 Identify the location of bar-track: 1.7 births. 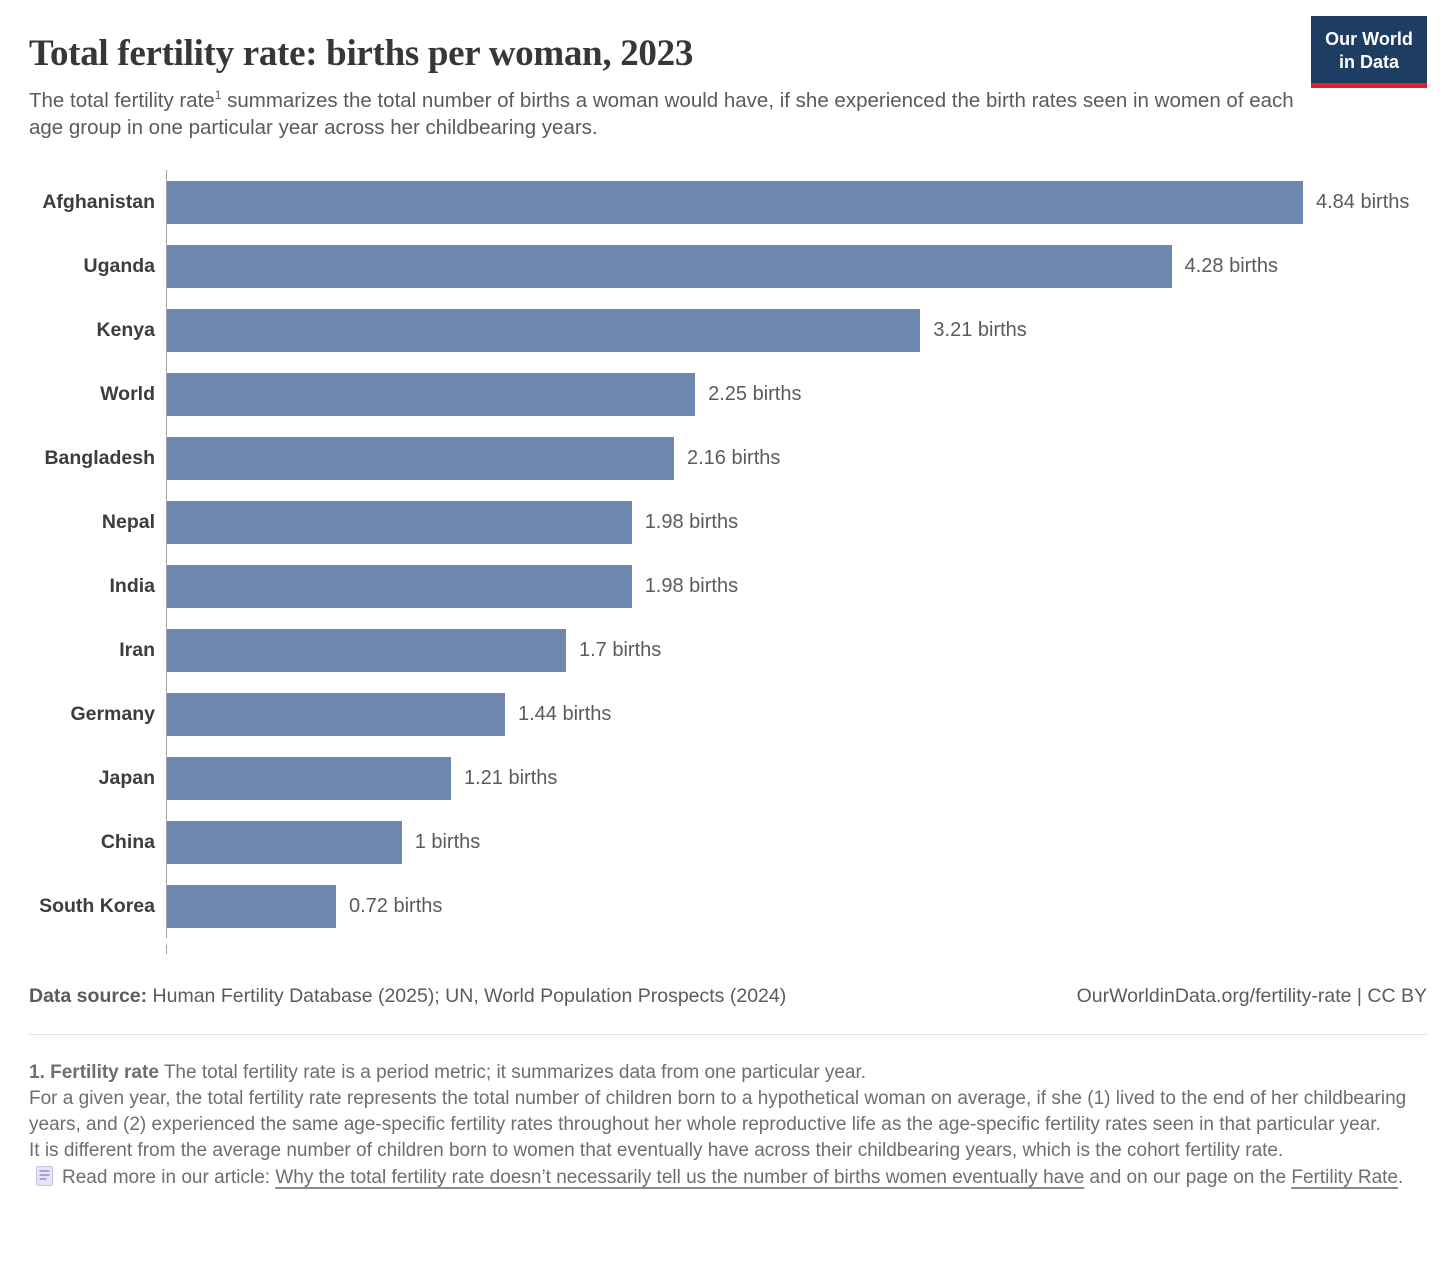
(796, 650).